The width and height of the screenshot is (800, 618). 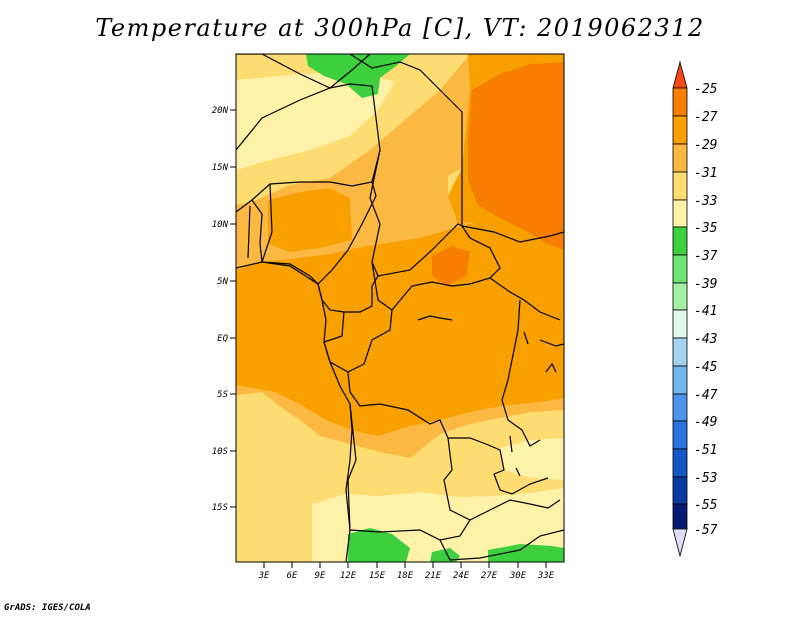 I want to click on colorbar-label: -45, so click(x=706, y=367).